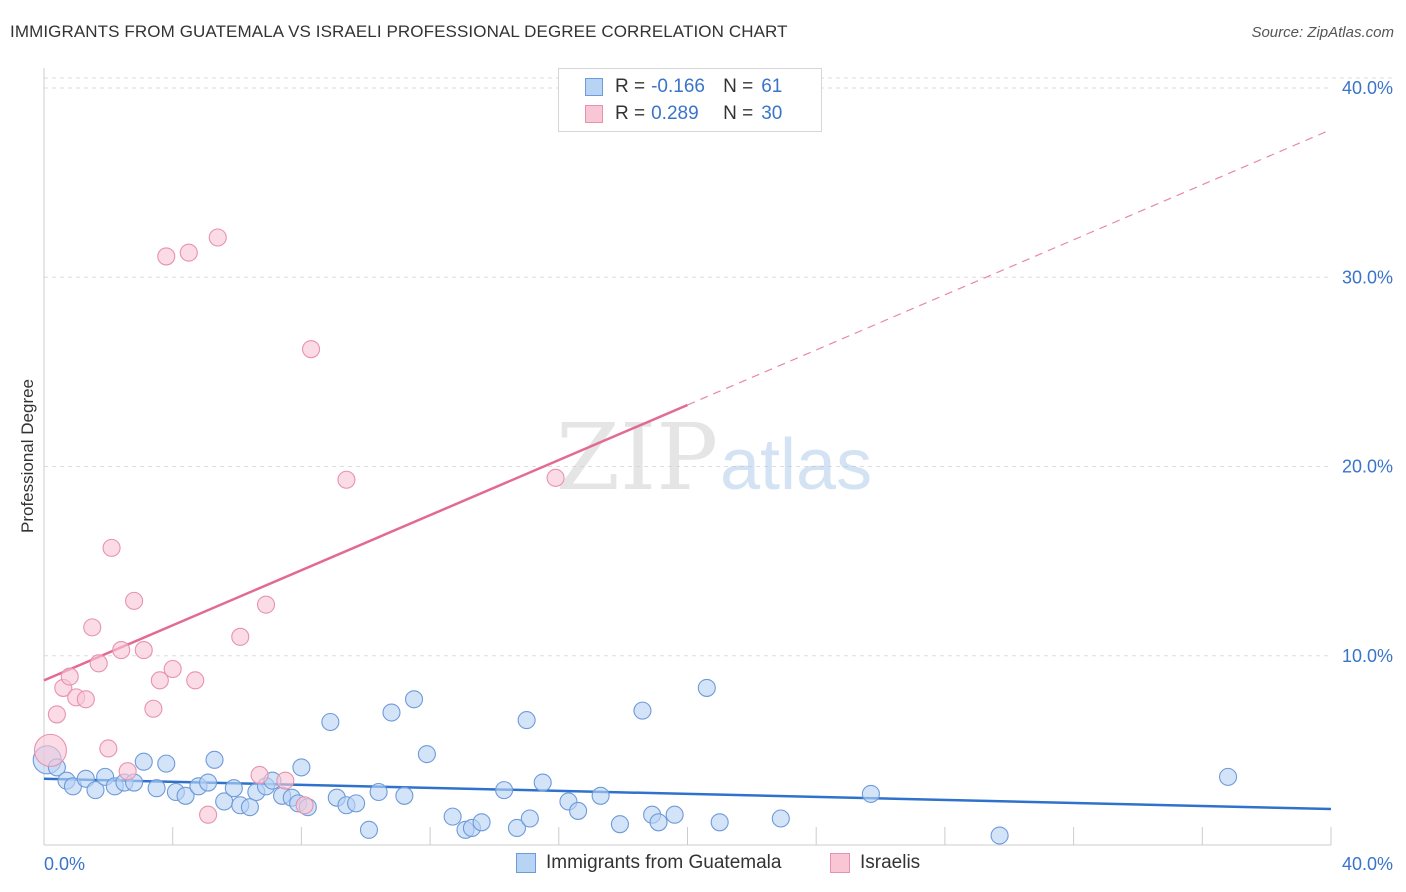 This screenshot has height=892, width=1406. Describe the element at coordinates (64, 864) in the screenshot. I see `x-tick-label: 0.0%` at that location.